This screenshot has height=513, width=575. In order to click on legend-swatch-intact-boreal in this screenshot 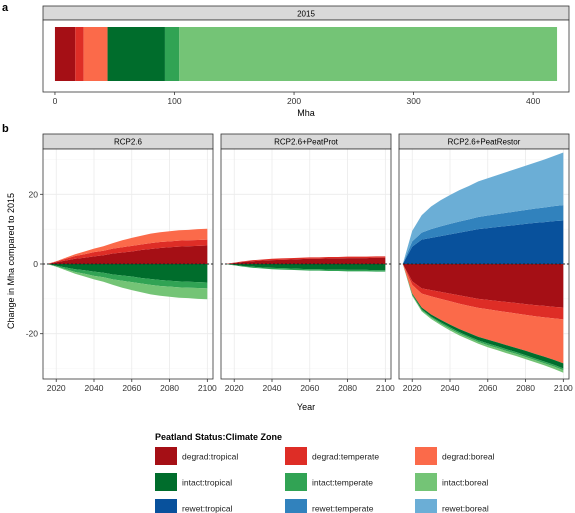, I will do `click(426, 482)`.